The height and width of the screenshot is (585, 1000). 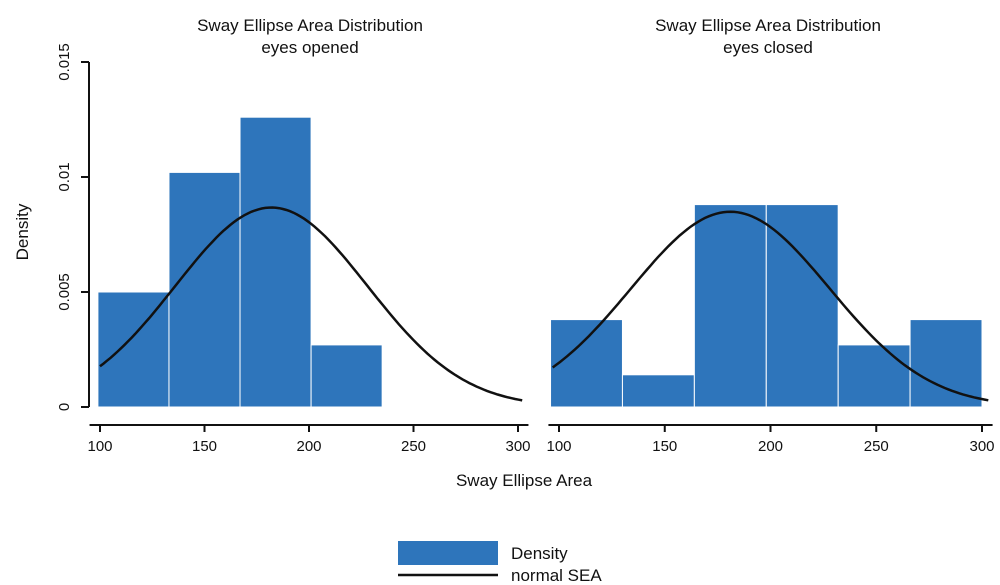 I want to click on legend-label-density: Density, so click(x=539, y=553).